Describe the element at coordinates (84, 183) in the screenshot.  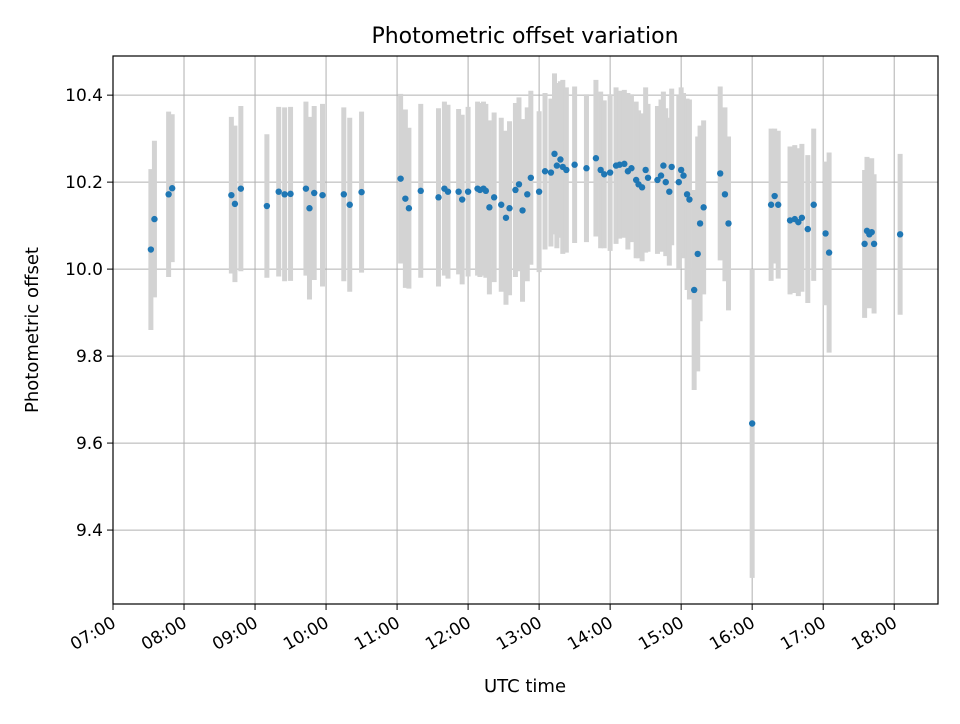
I see `y-tick-label: 10.2` at that location.